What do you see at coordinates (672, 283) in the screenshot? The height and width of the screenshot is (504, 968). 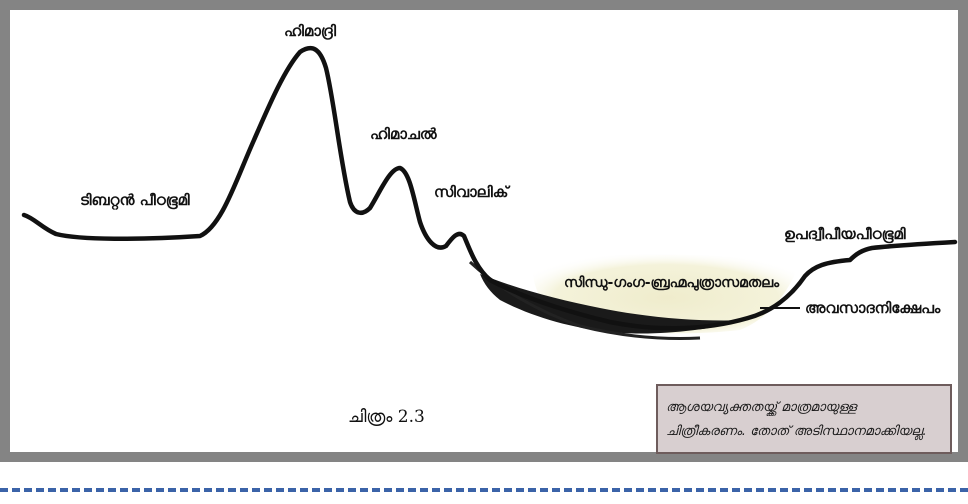 I see `label-indo-gangetic-plain: സിന്ധു-ഗംഗ-ബ്രഹ്മപുത്രാസമതലം` at bounding box center [672, 283].